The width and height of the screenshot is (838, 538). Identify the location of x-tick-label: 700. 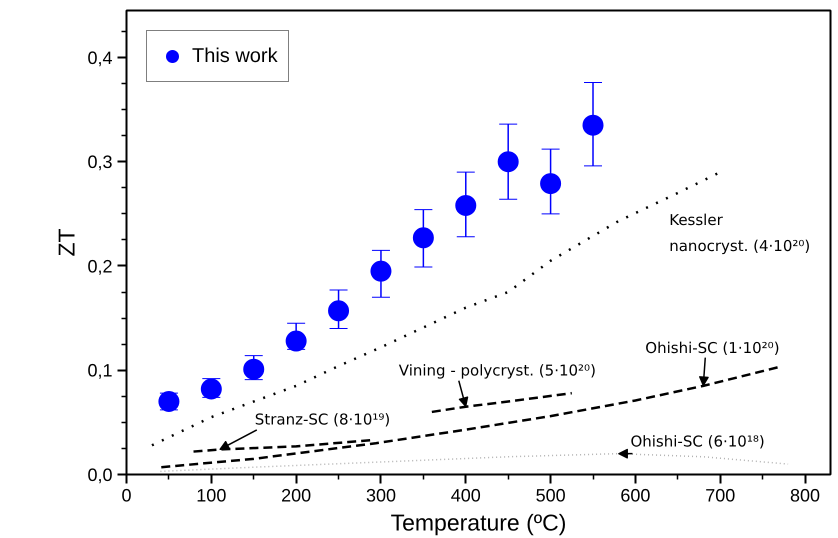
(720, 496).